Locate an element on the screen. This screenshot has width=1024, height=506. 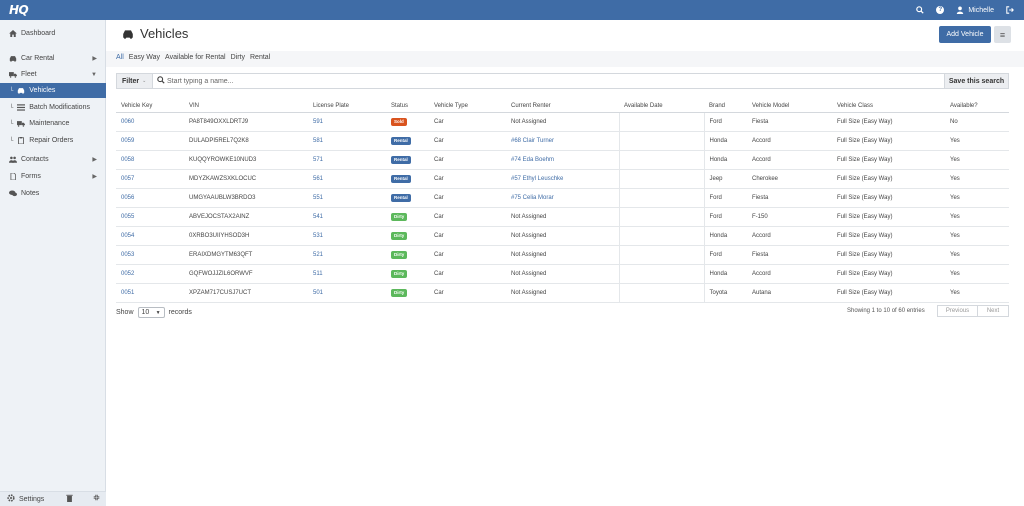
vehicle-key-link: 0058 is located at coordinates (128, 159).